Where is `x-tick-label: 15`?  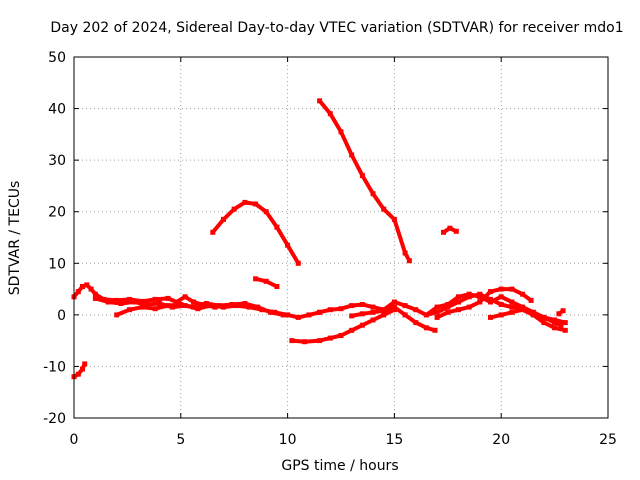
x-tick-label: 15 is located at coordinates (394, 440).